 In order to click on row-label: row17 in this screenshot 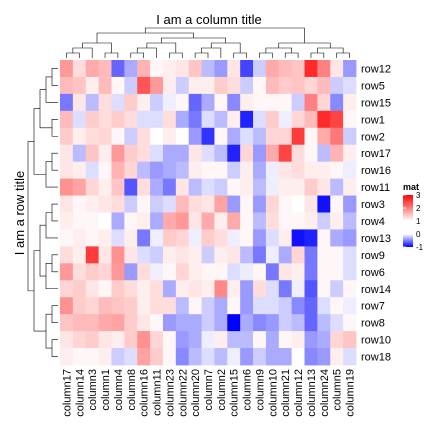, I will do `click(376, 154)`.